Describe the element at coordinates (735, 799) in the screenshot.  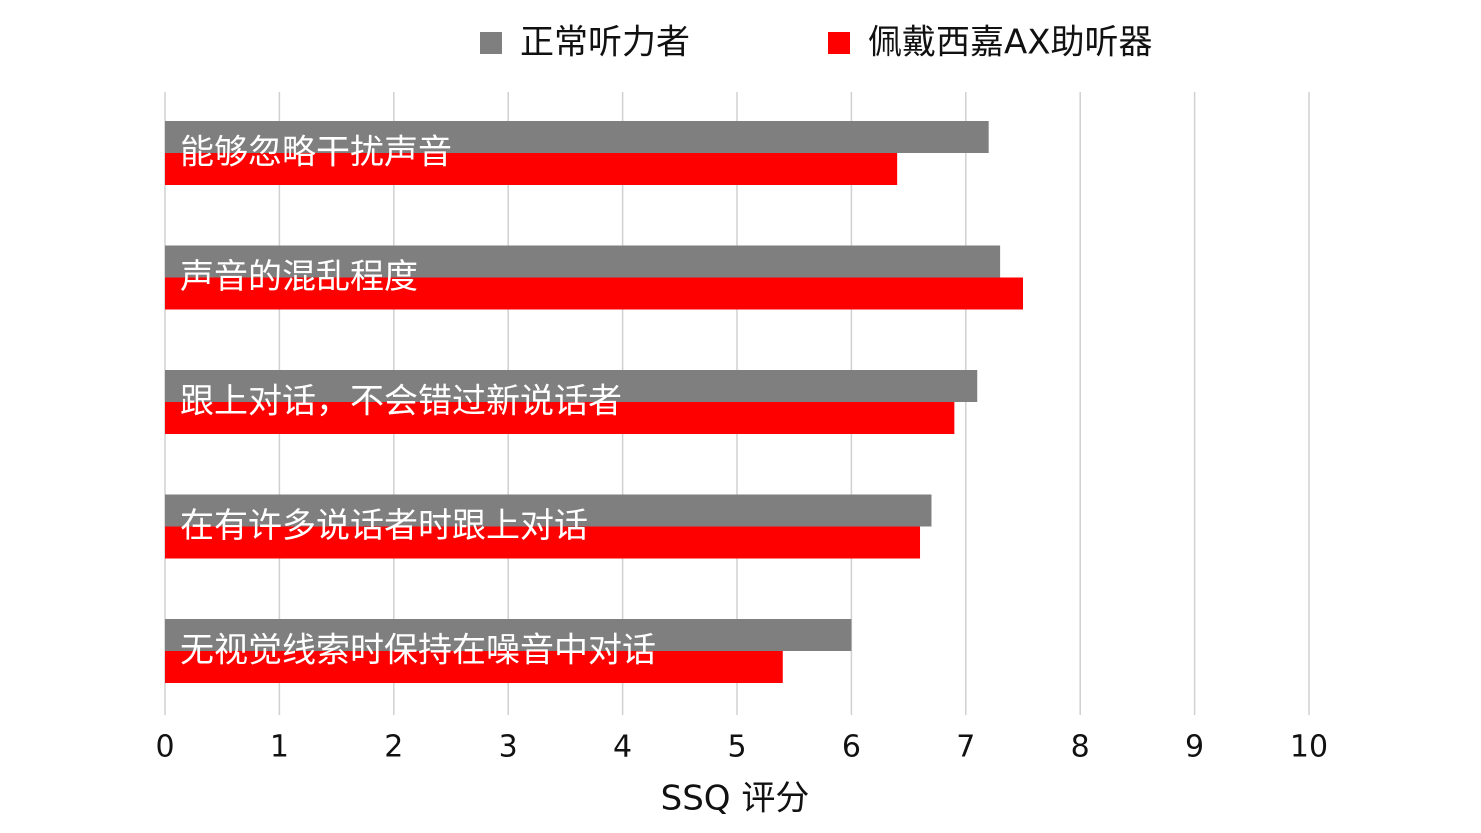
I see `x-axis-title: SSQ 评分` at that location.